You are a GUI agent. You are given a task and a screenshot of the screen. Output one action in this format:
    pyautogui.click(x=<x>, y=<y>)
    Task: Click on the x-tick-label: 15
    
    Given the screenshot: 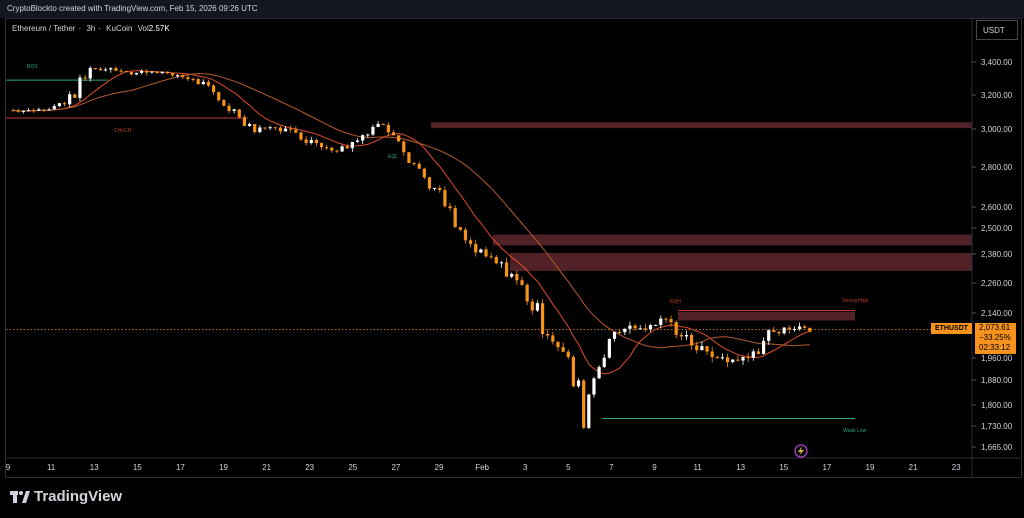 What is the action you would take?
    pyautogui.click(x=137, y=467)
    